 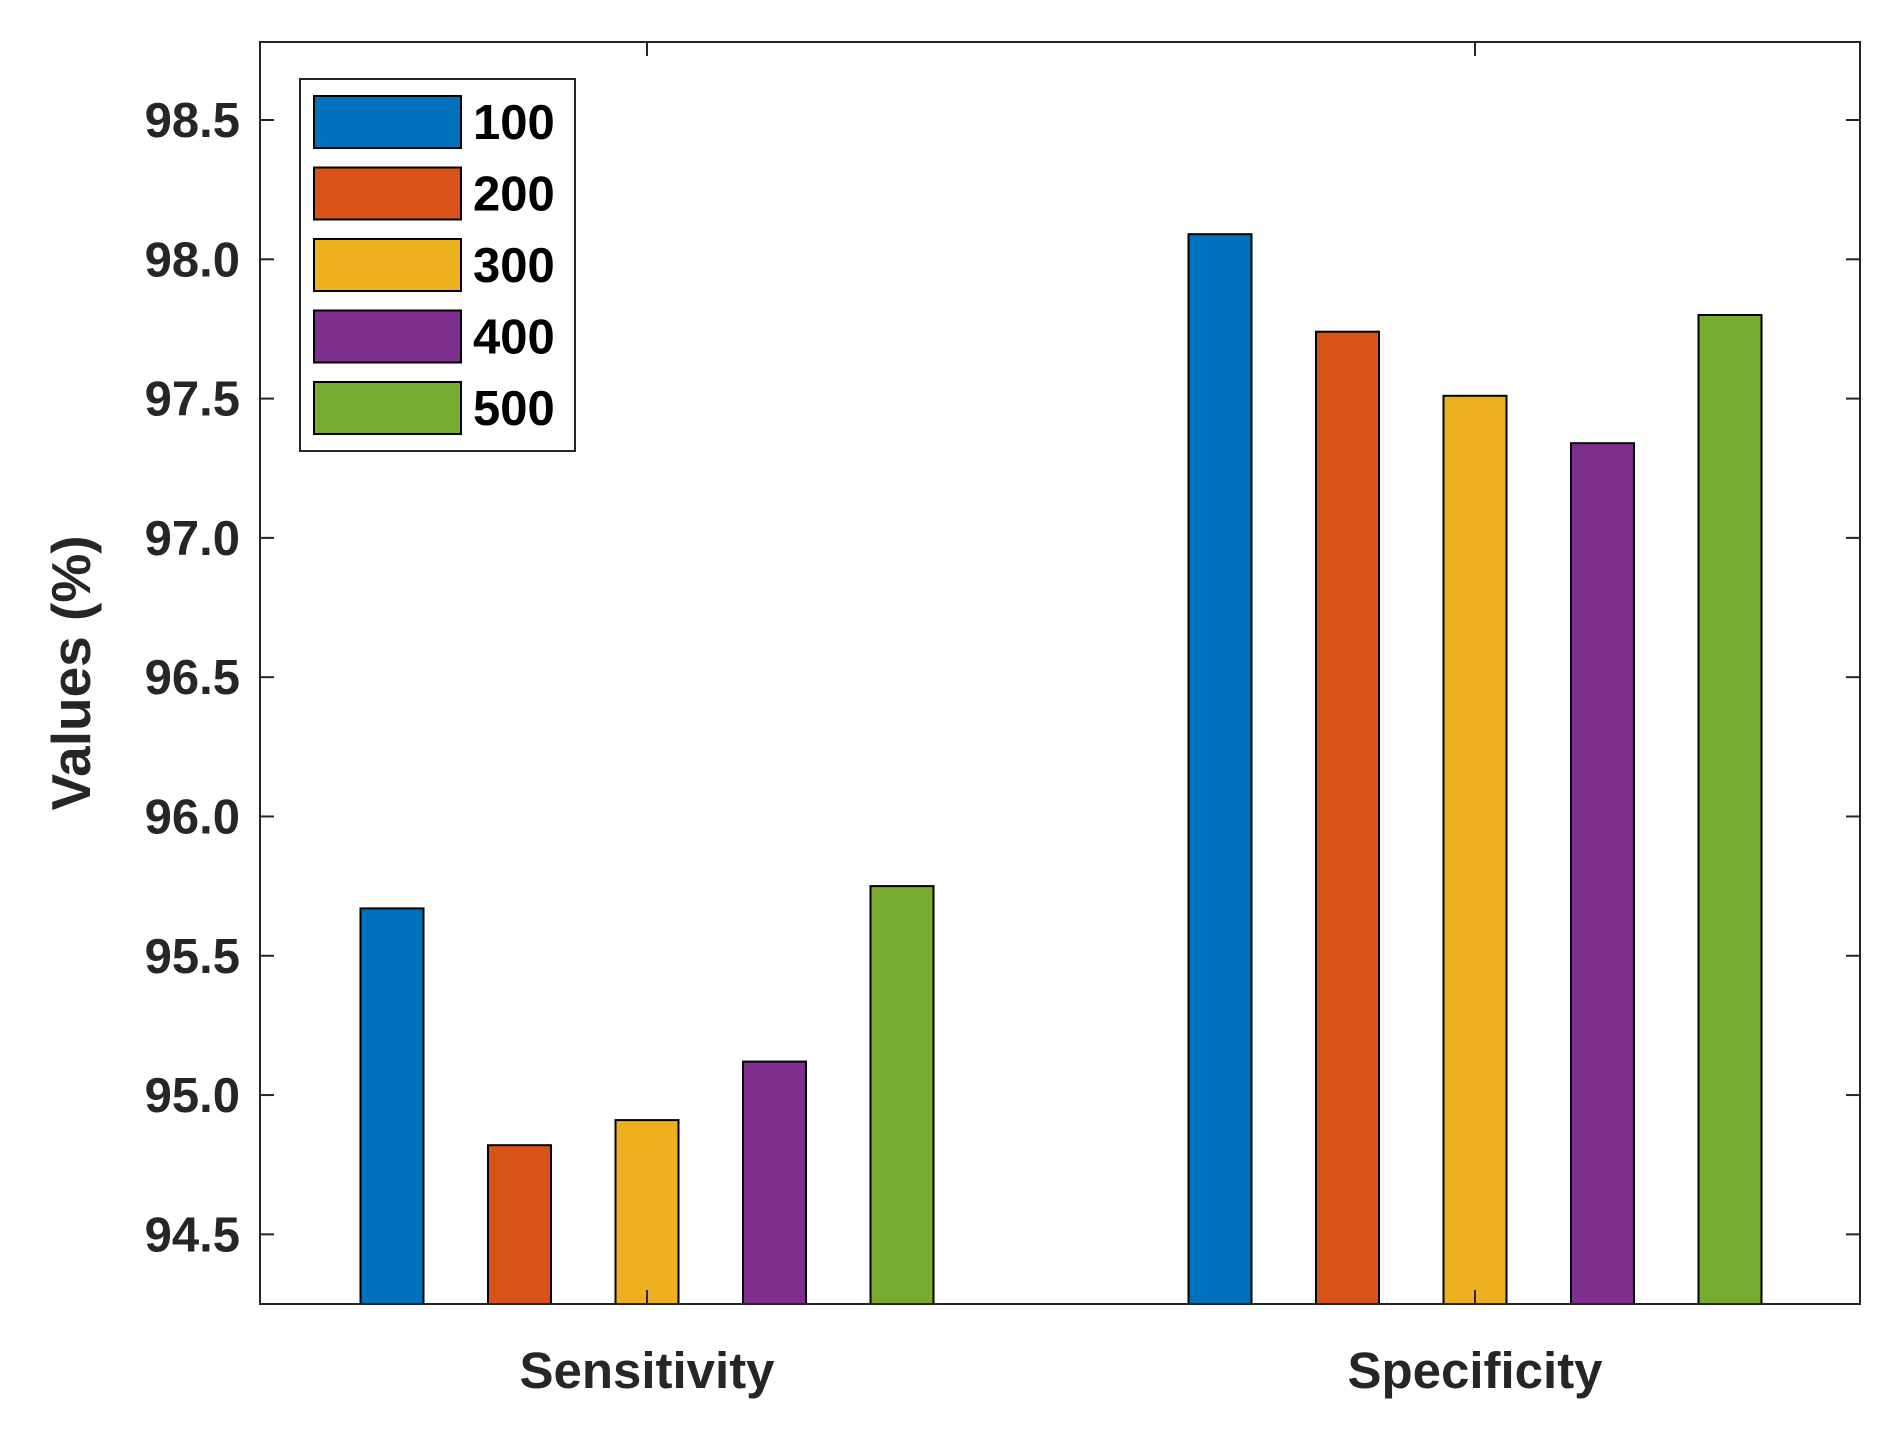 What do you see at coordinates (1730, 809) in the screenshot?
I see `bar-500-specificity` at bounding box center [1730, 809].